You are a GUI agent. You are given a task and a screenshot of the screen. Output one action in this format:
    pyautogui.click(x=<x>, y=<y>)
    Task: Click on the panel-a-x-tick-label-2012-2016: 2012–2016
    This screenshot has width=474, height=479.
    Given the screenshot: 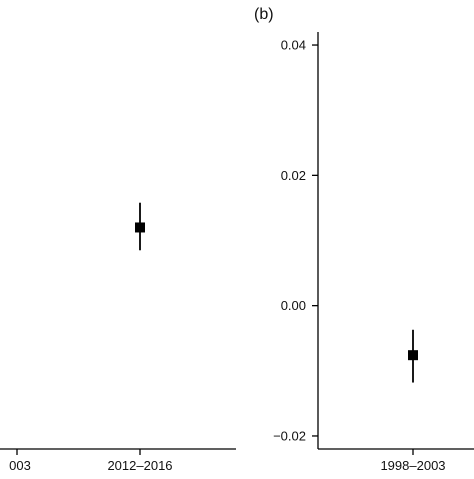 What is the action you would take?
    pyautogui.click(x=139, y=465)
    